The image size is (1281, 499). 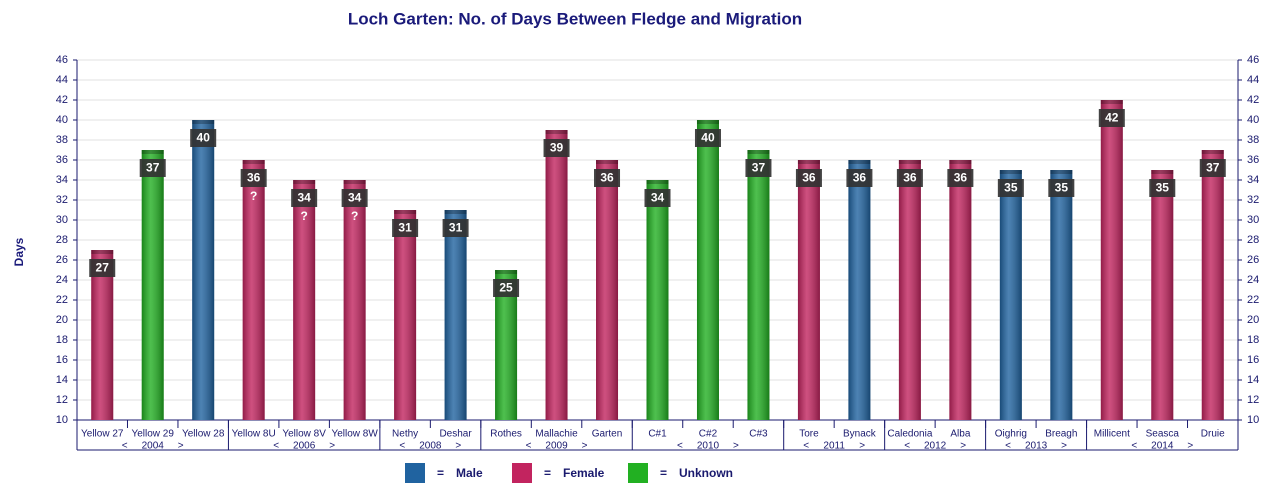 What do you see at coordinates (1253, 420) in the screenshot?
I see `y2-tick-label: 10` at bounding box center [1253, 420].